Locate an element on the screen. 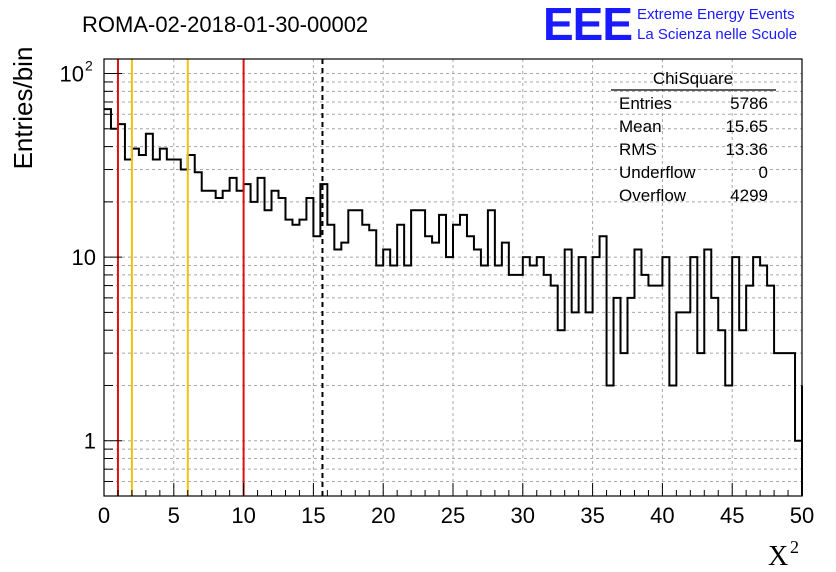 Image resolution: width=836 pixels, height=572 pixels. x-axis-label-superscript: 2 is located at coordinates (794, 547).